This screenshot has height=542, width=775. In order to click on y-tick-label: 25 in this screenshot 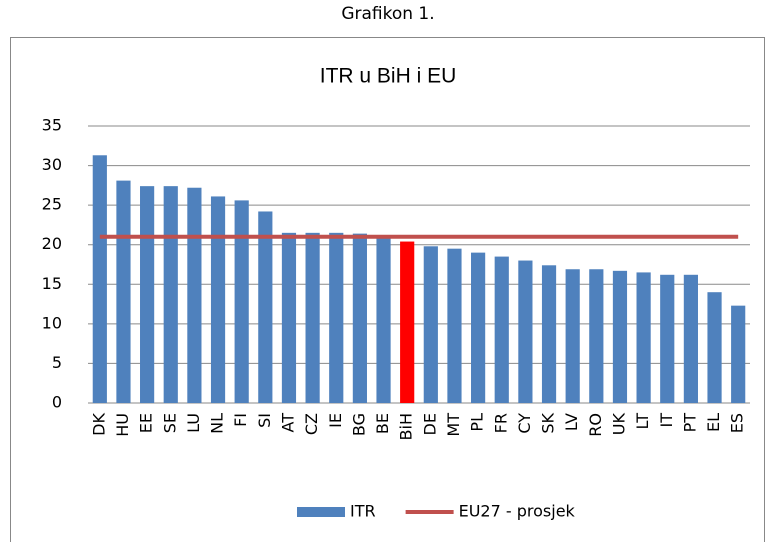, I will do `click(52, 204)`.